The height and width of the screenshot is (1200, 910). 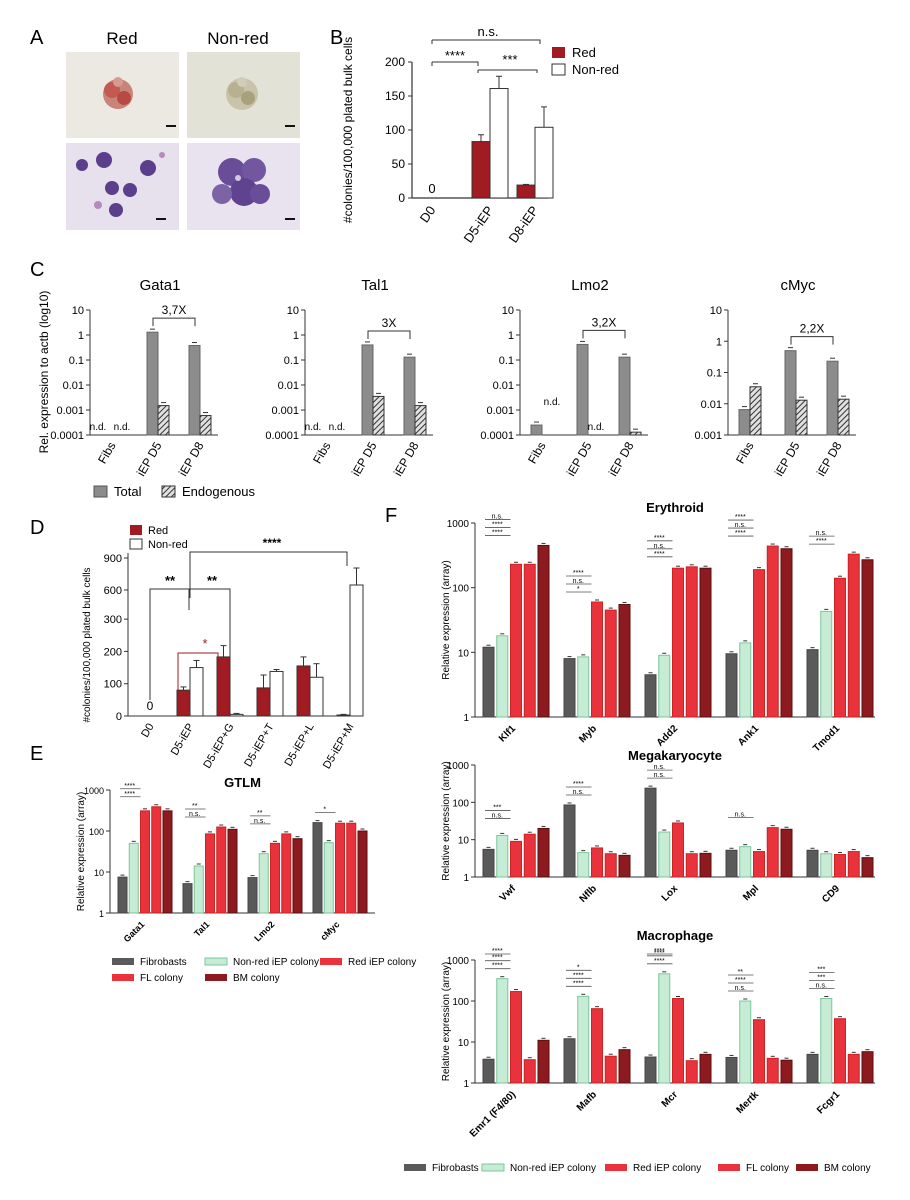 I want to click on y-tick-label: 0, so click(x=401, y=198).